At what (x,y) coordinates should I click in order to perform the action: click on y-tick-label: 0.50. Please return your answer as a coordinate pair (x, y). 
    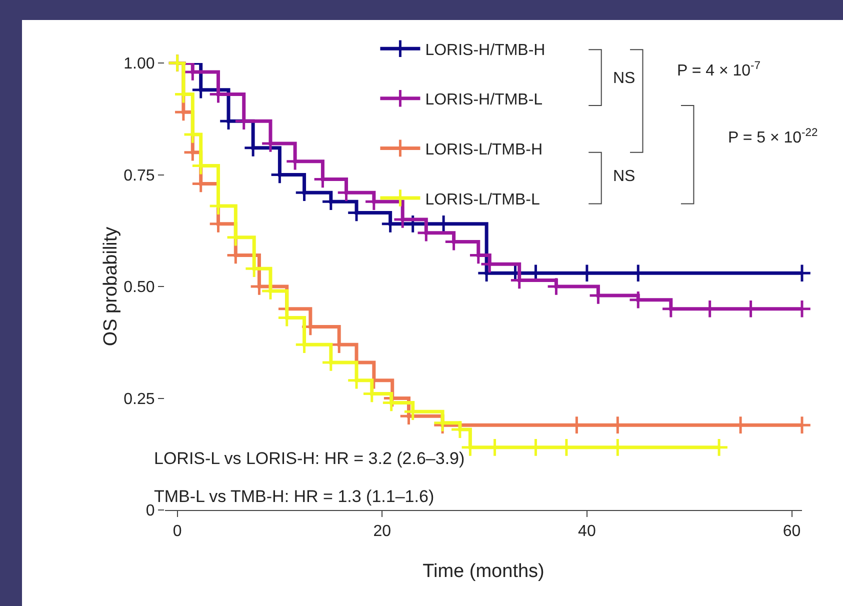
    Looking at the image, I should click on (139, 287).